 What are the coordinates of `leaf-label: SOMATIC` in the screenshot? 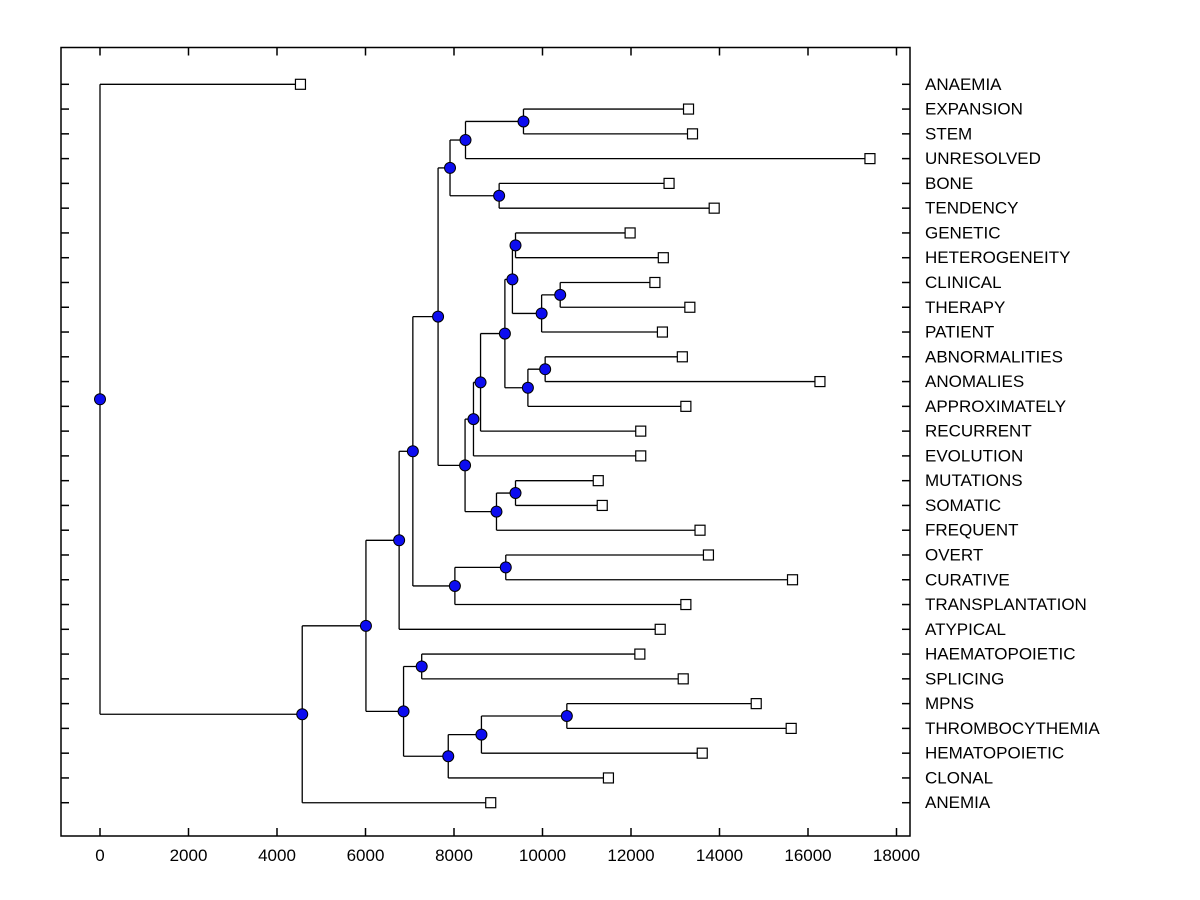 It's located at (963, 505).